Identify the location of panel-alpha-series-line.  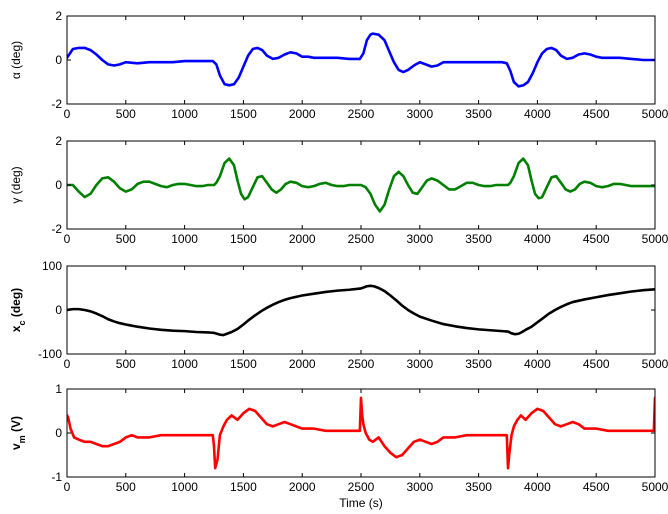
(361, 60).